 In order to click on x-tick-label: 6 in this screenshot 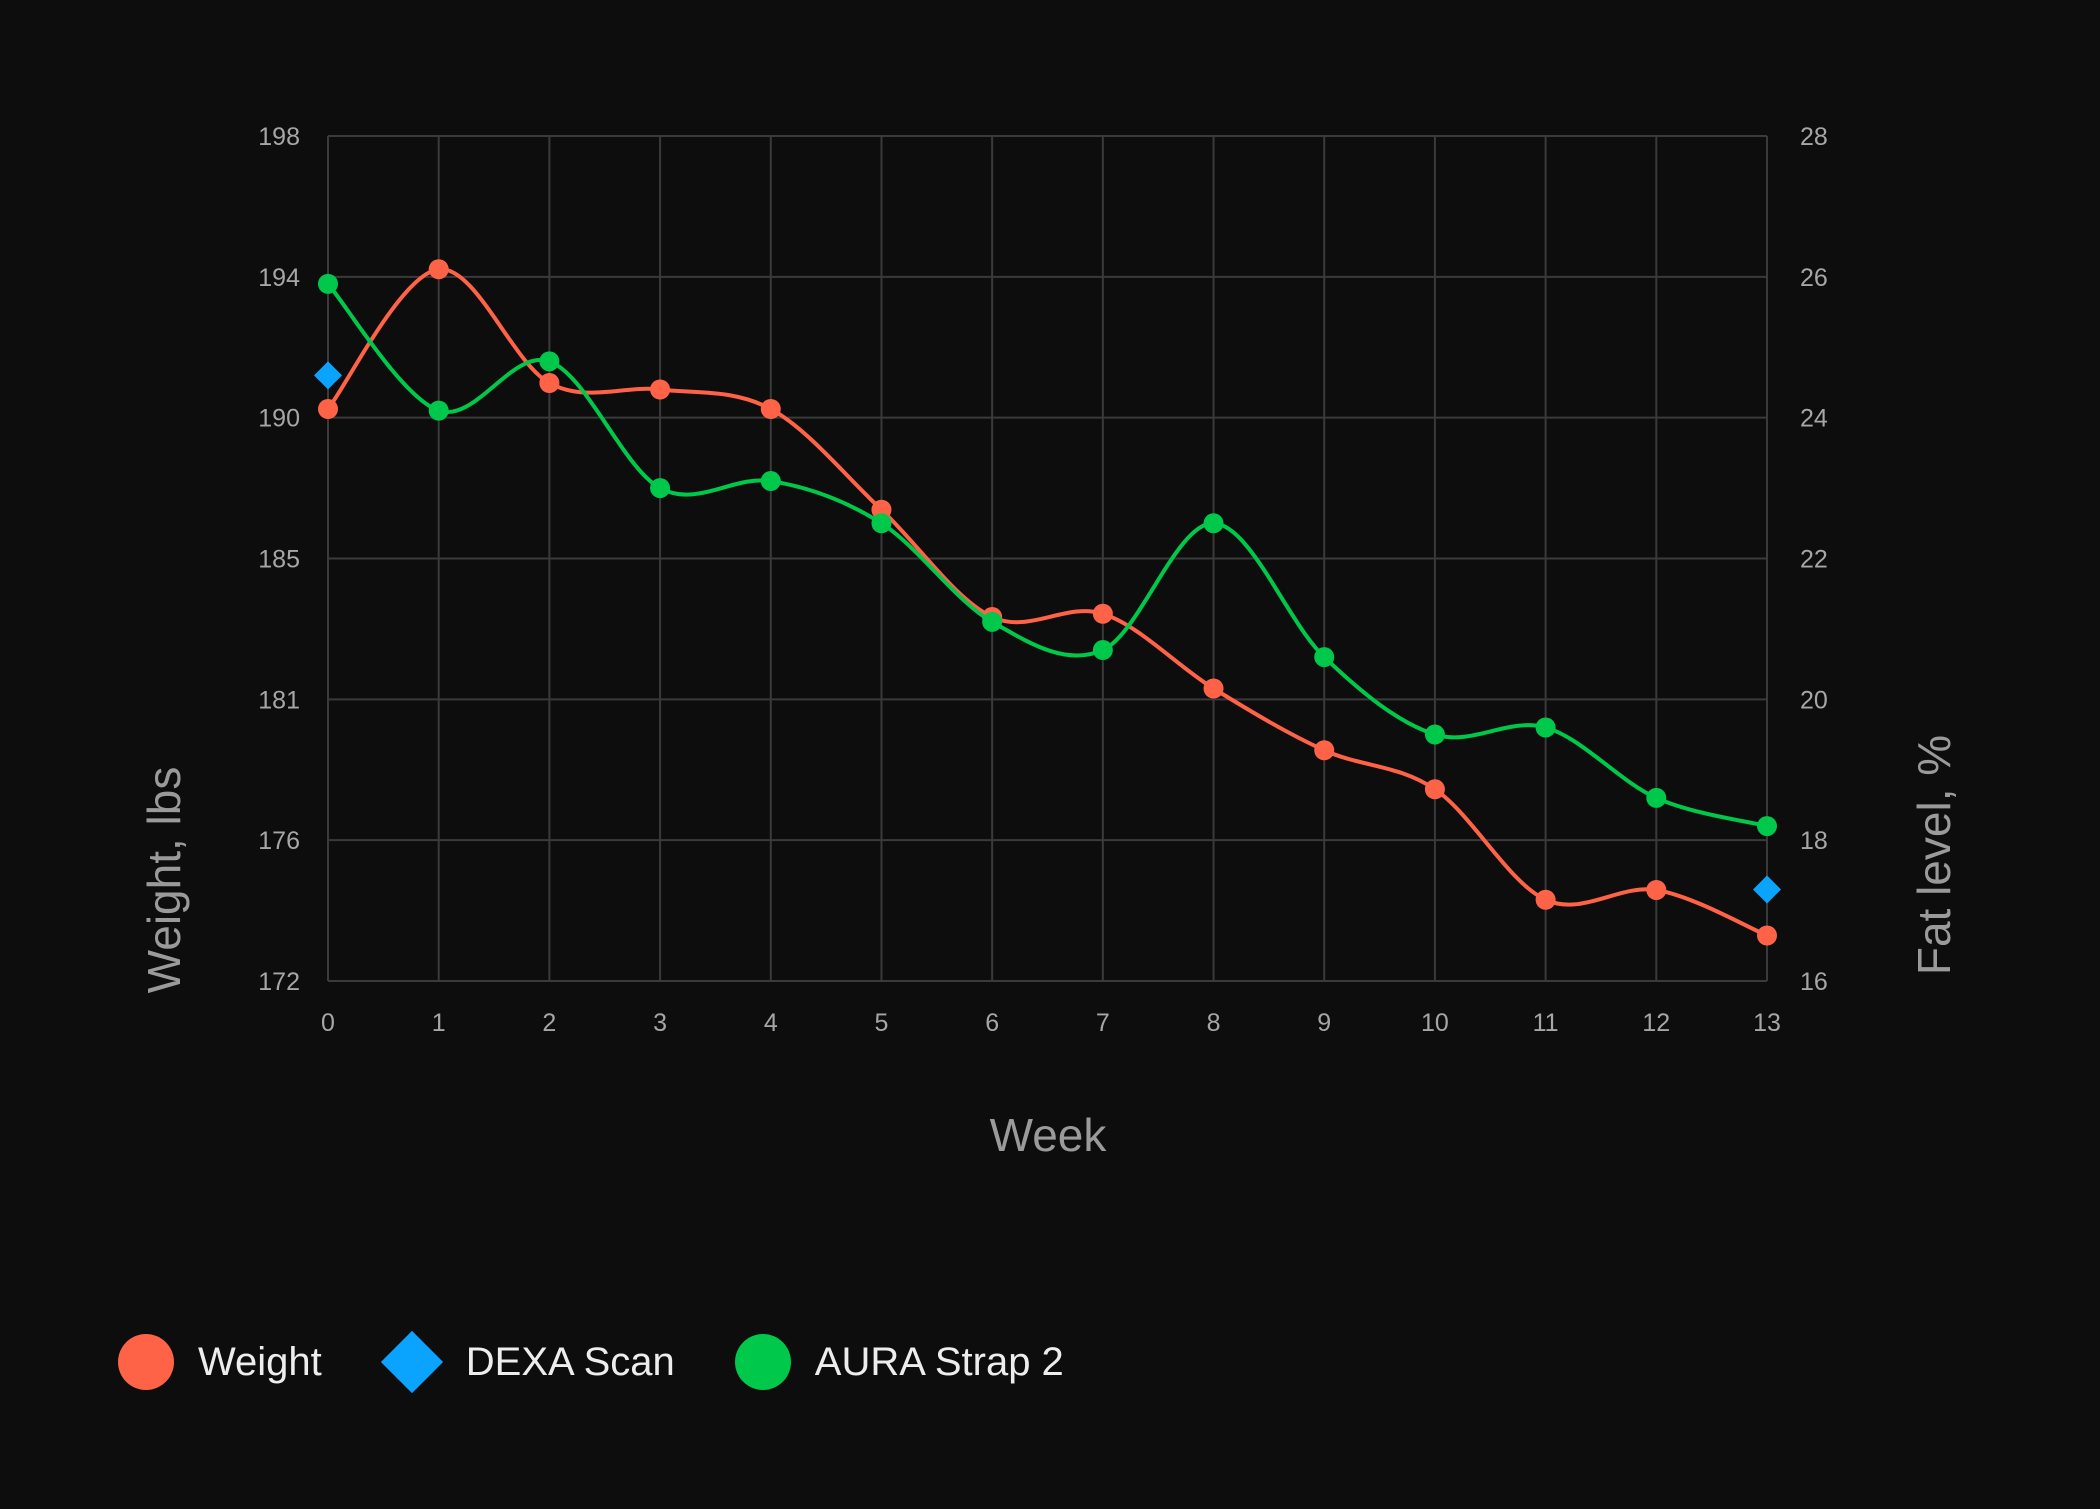, I will do `click(992, 1023)`.